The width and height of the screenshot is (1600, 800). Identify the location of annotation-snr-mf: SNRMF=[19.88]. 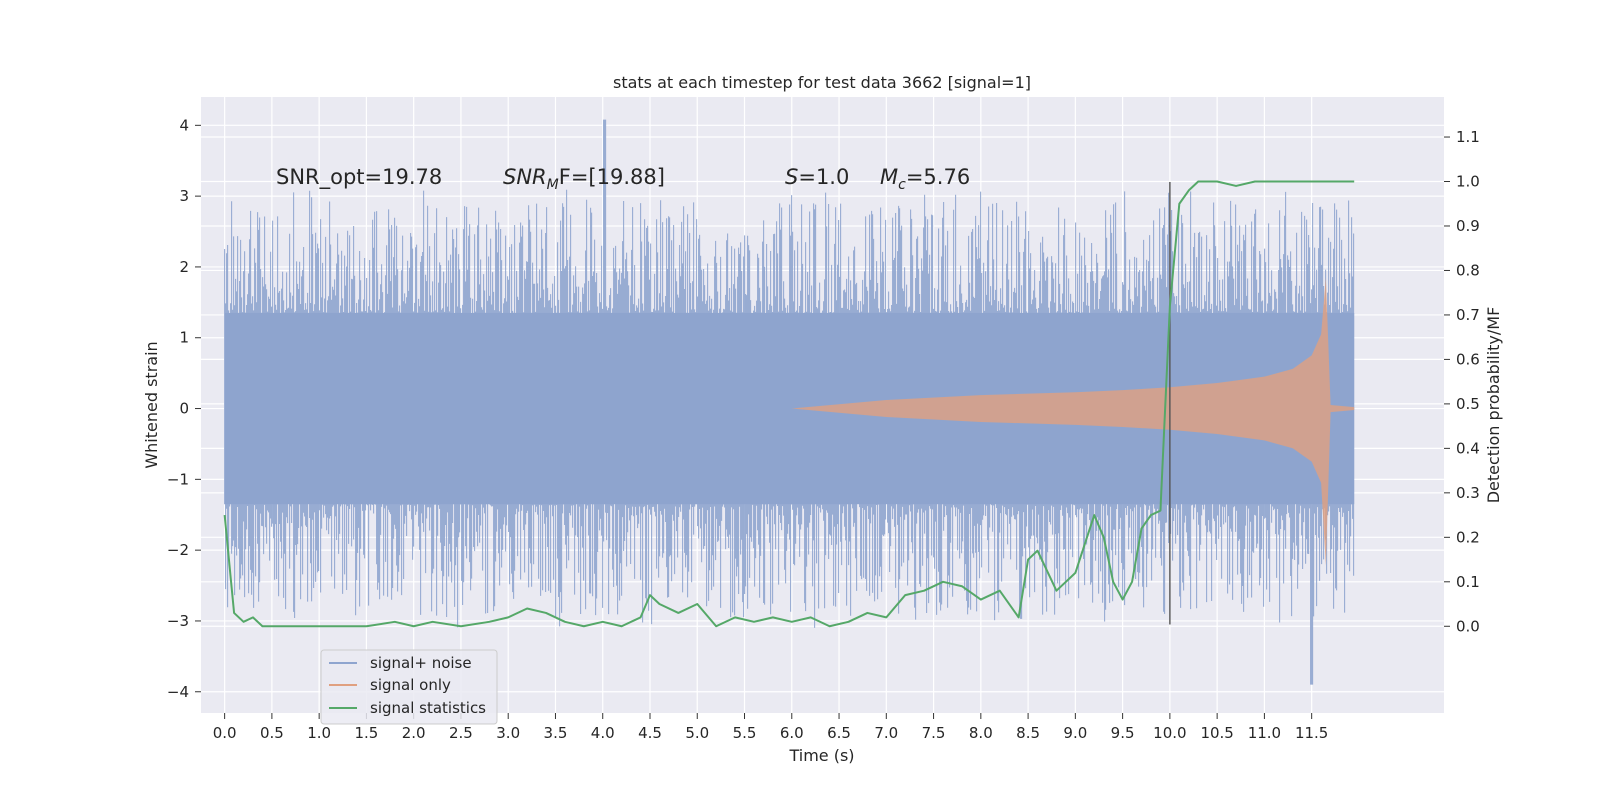
(584, 179).